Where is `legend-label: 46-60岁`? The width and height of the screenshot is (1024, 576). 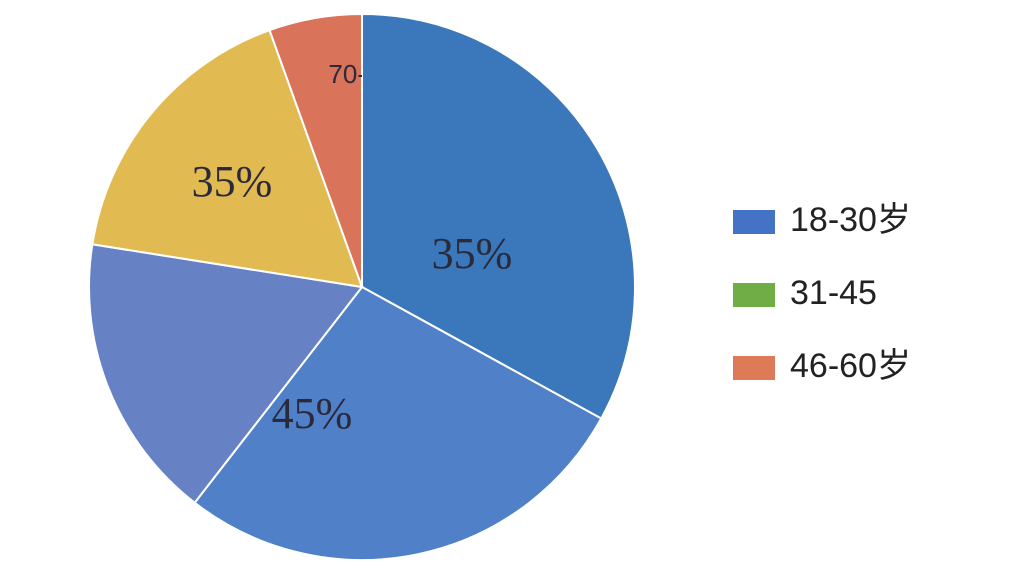
legend-label: 46-60岁 is located at coordinates (850, 366).